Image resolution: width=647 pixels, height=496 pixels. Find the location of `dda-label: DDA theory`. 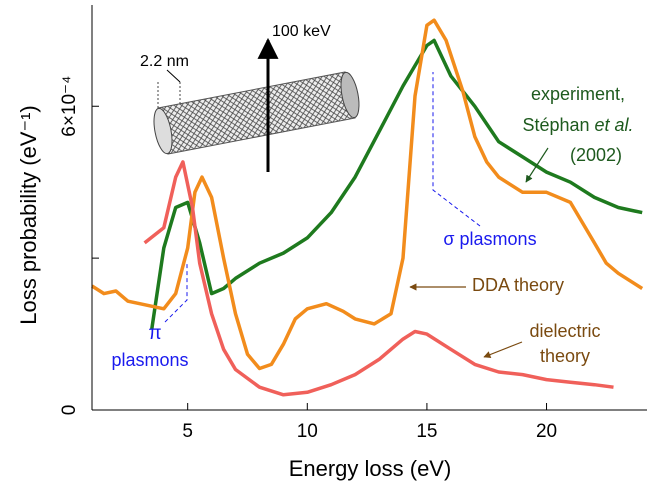

dda-label: DDA theory is located at coordinates (518, 285).